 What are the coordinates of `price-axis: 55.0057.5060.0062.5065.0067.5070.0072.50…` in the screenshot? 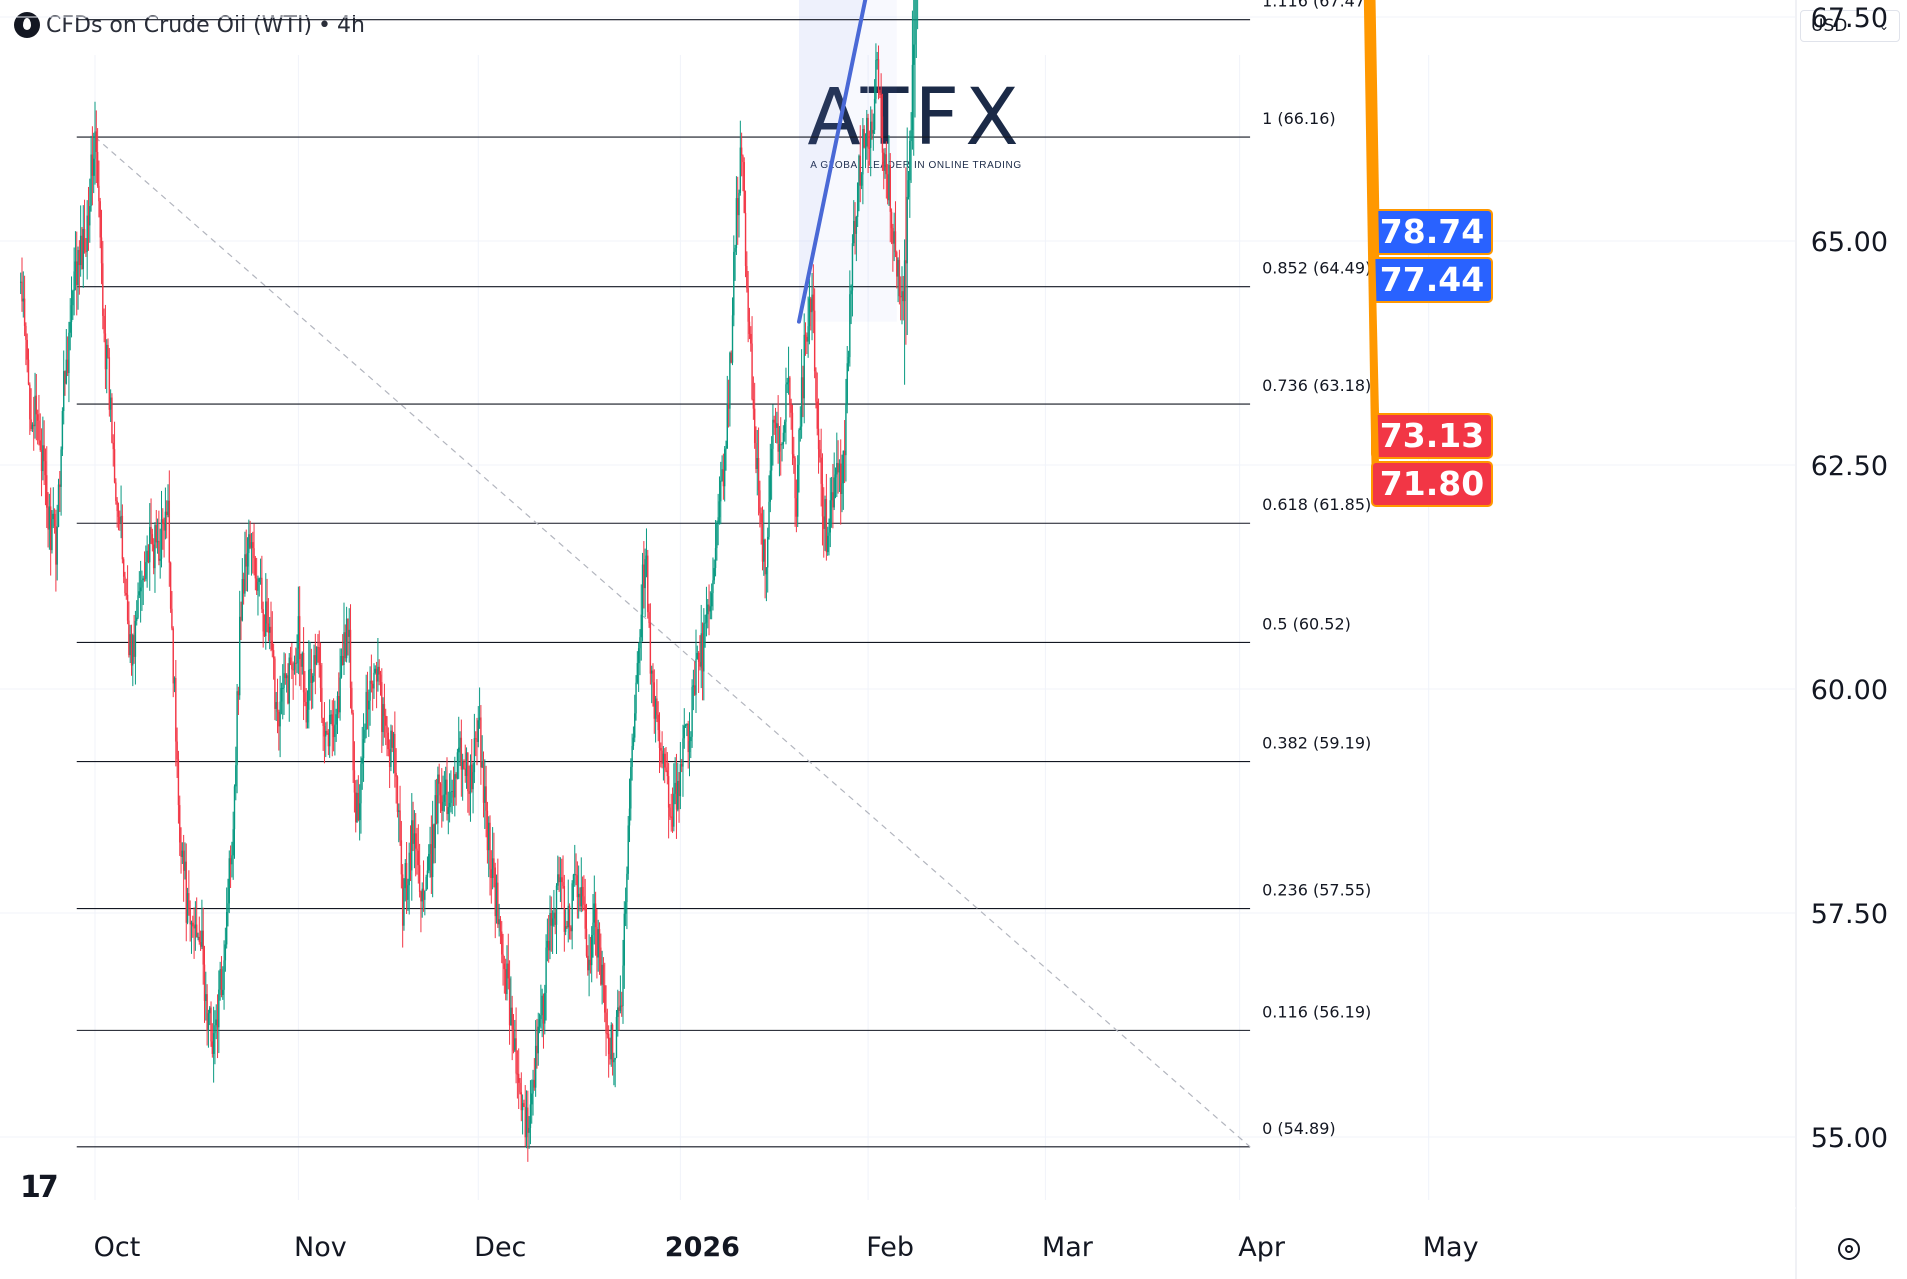 It's located at (1841, 639).